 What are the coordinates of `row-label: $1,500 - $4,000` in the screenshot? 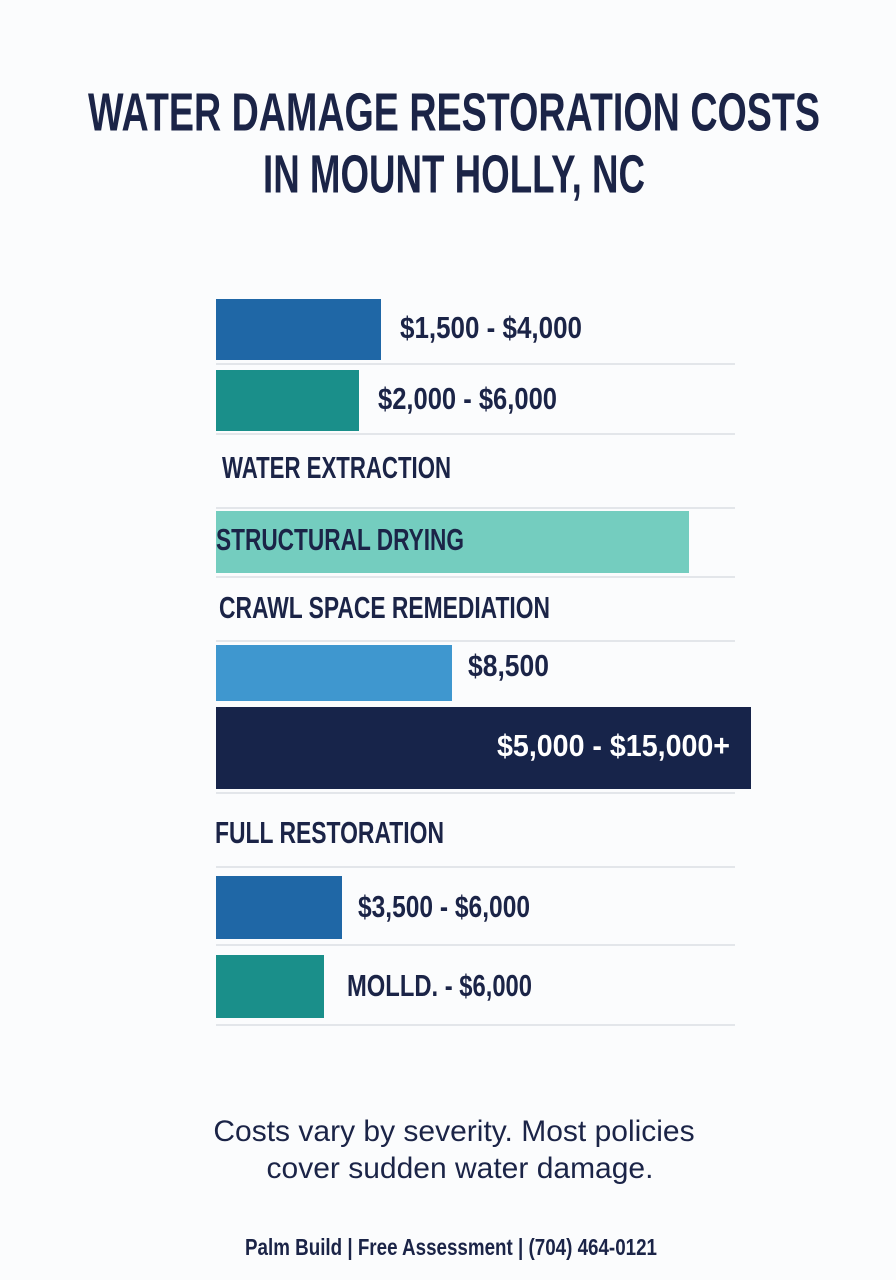 It's located at (491, 327).